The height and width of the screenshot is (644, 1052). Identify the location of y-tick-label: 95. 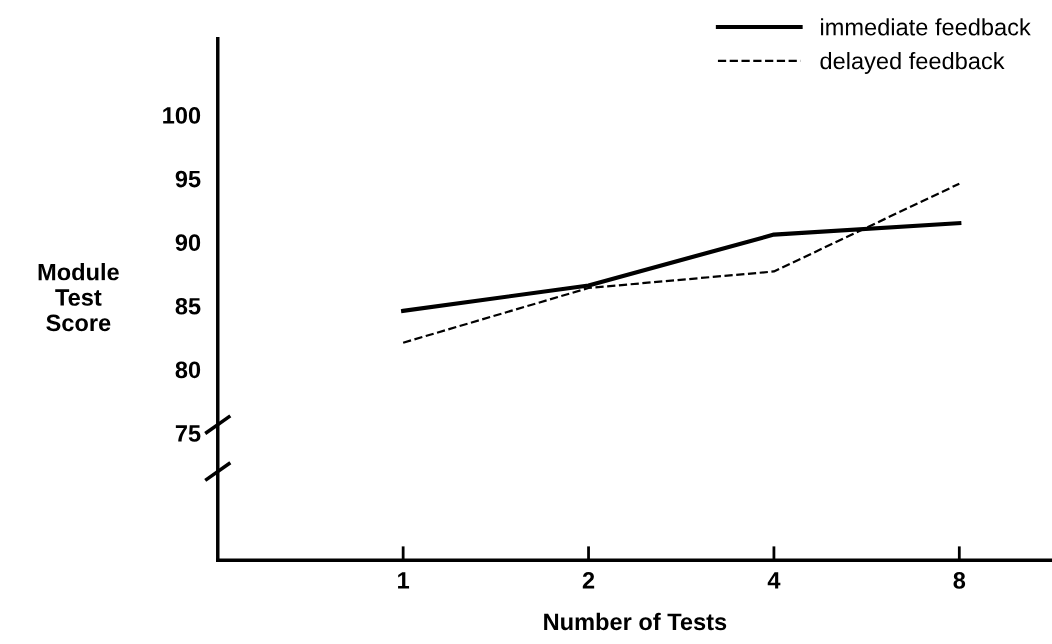
(188, 179).